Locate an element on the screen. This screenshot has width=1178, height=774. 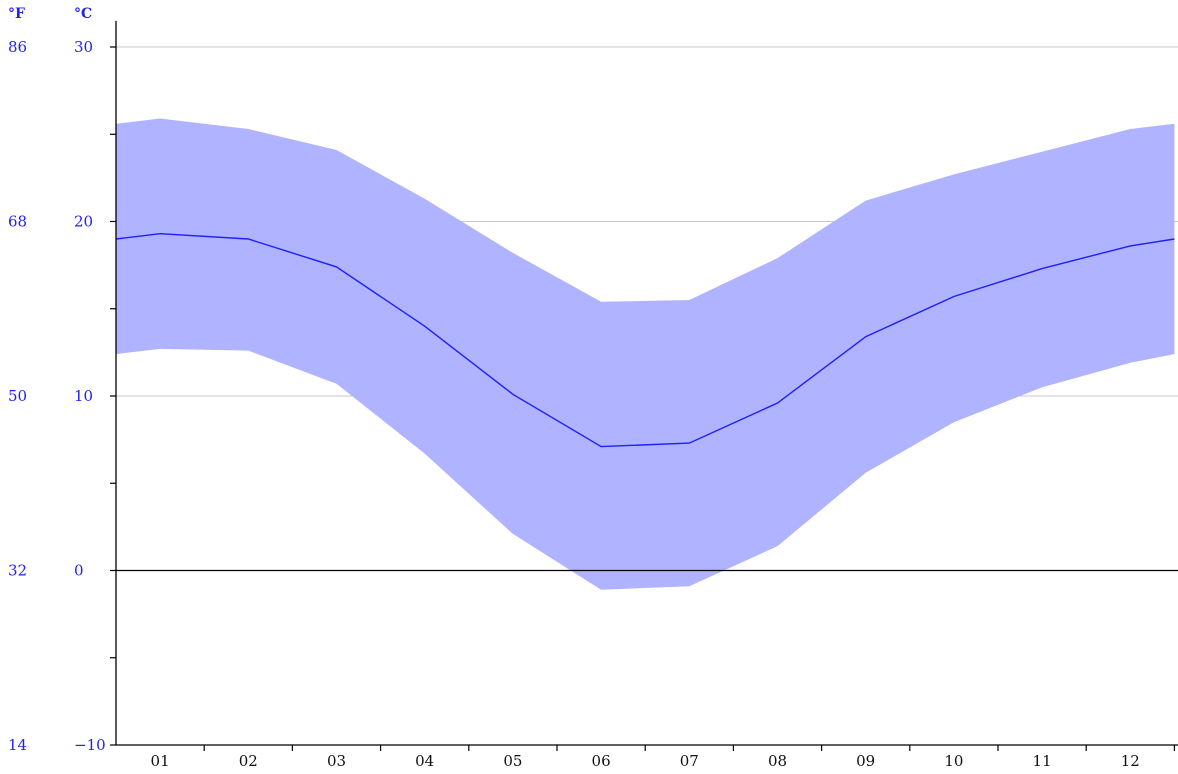
y-tick-label-celsius: 0 is located at coordinates (79, 571).